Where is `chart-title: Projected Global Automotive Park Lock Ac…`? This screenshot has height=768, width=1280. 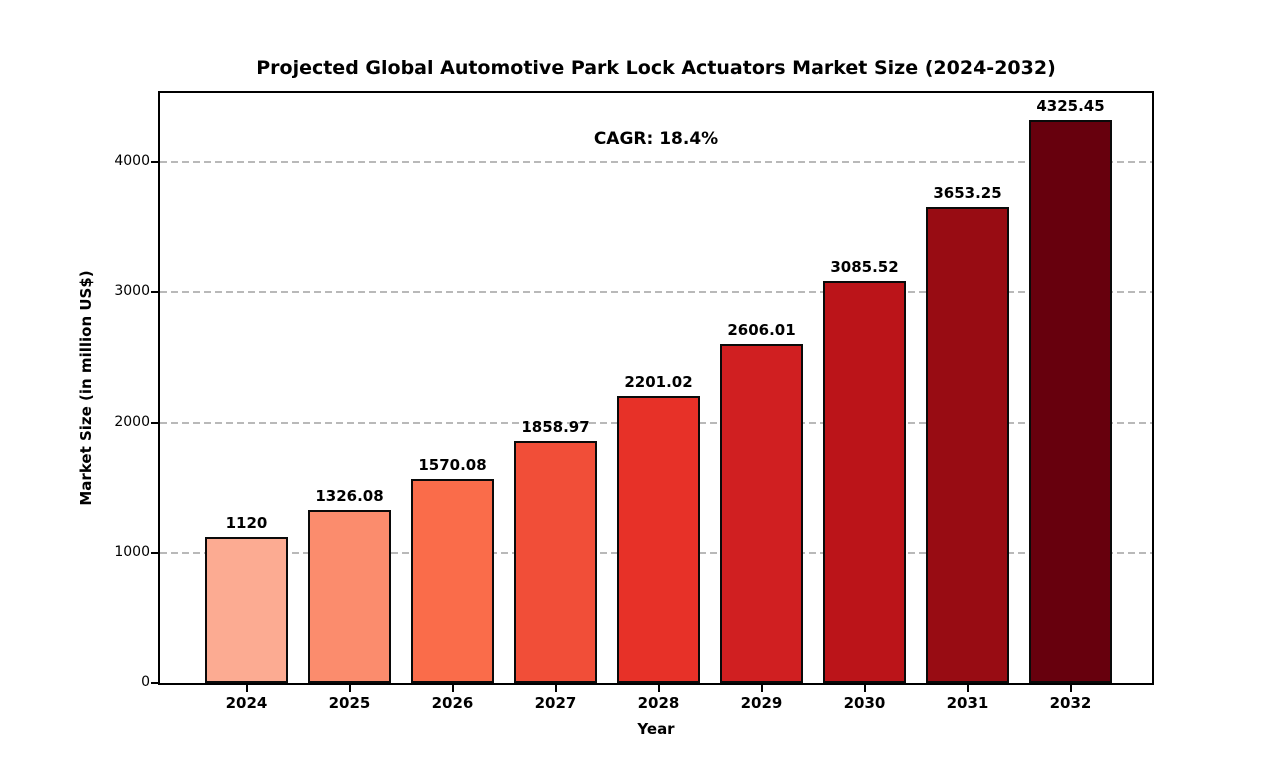
chart-title: Projected Global Automotive Park Lock Ac… is located at coordinates (656, 68).